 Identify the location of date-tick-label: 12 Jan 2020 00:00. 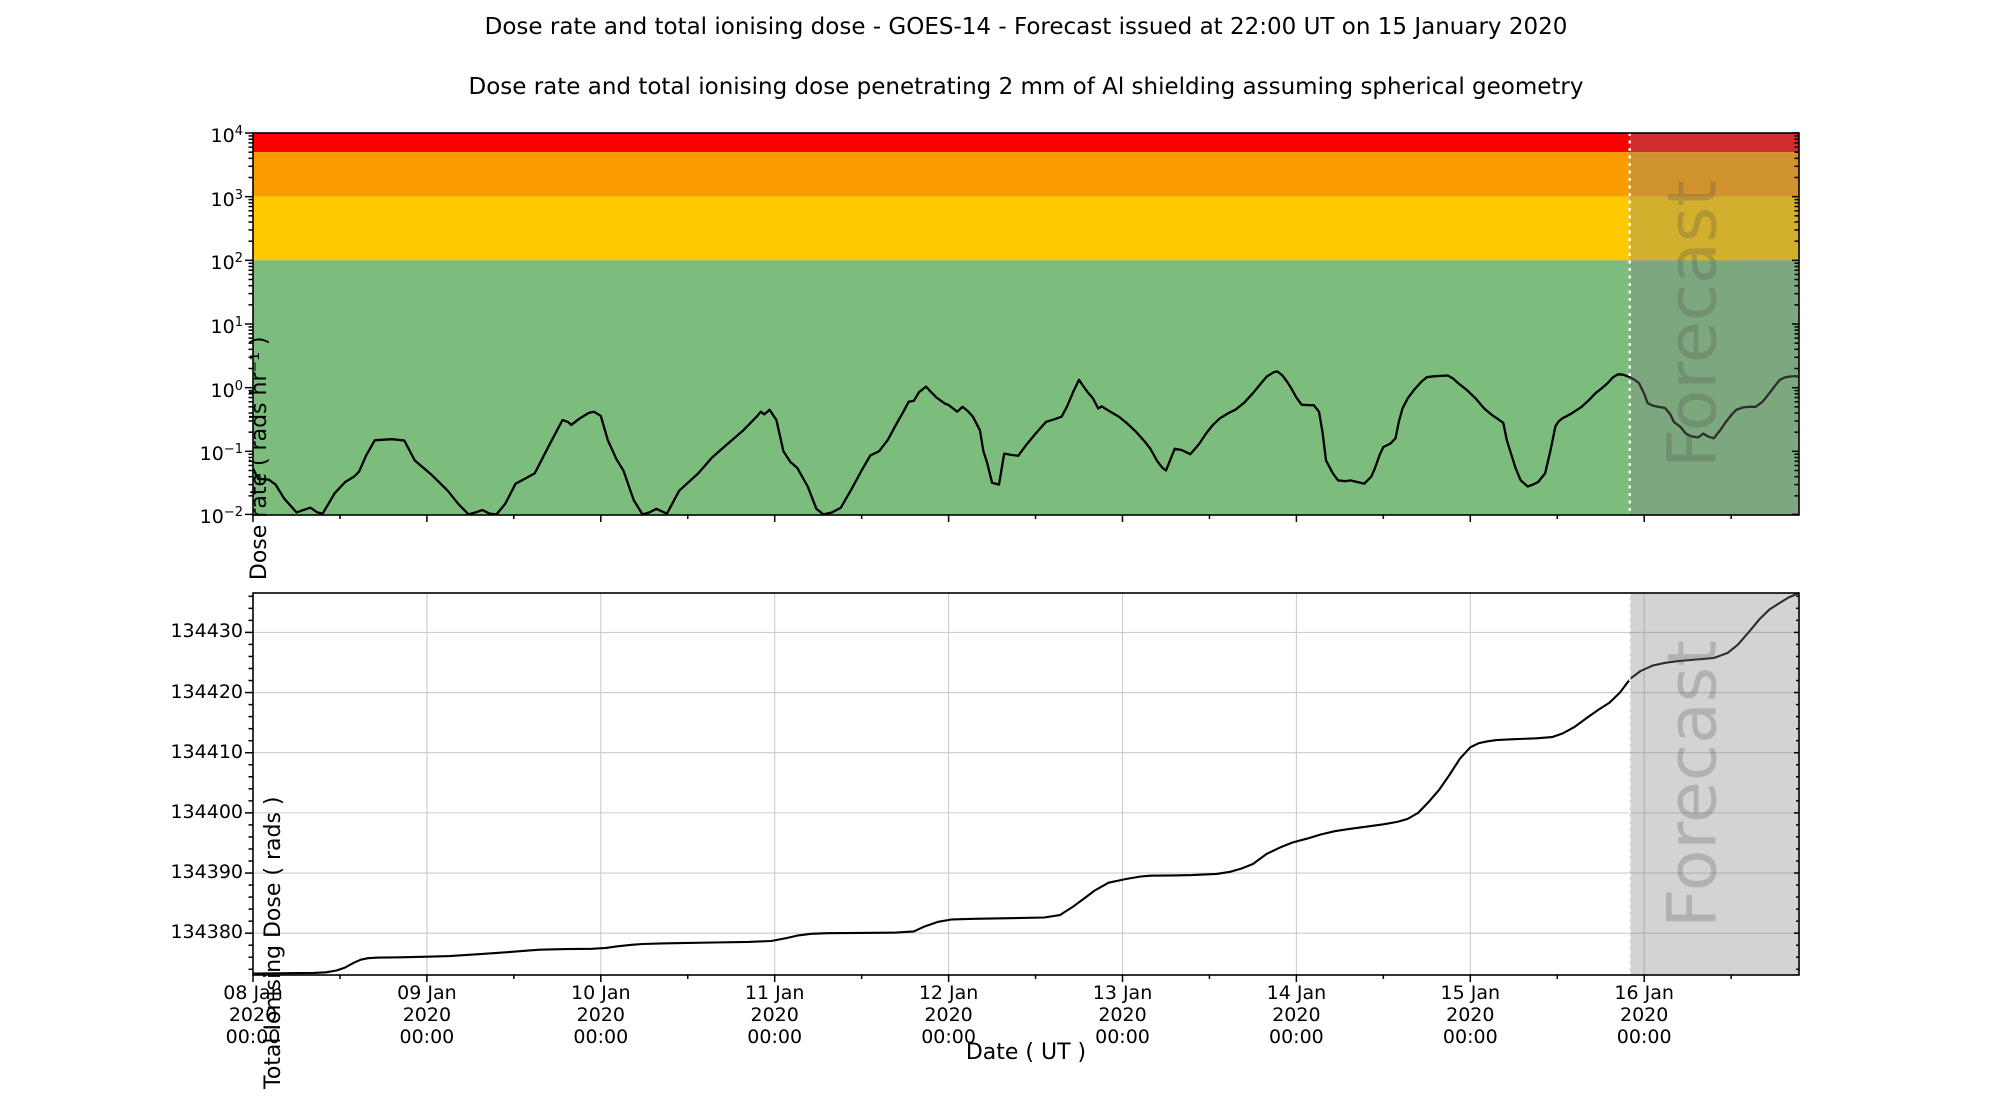
(949, 1015).